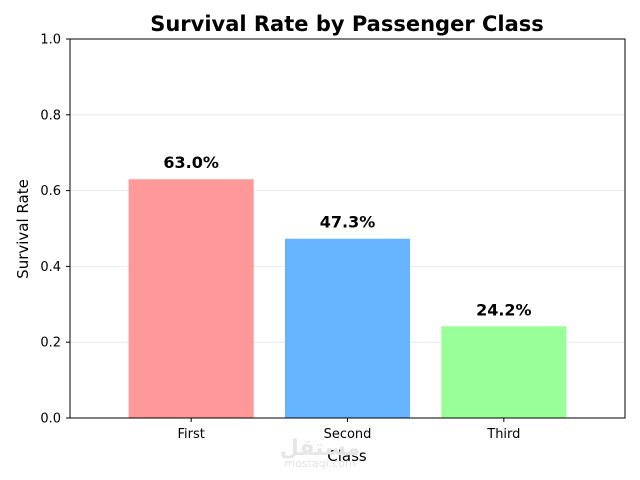 Image resolution: width=640 pixels, height=480 pixels. Describe the element at coordinates (191, 298) in the screenshot. I see `bar-first` at that location.